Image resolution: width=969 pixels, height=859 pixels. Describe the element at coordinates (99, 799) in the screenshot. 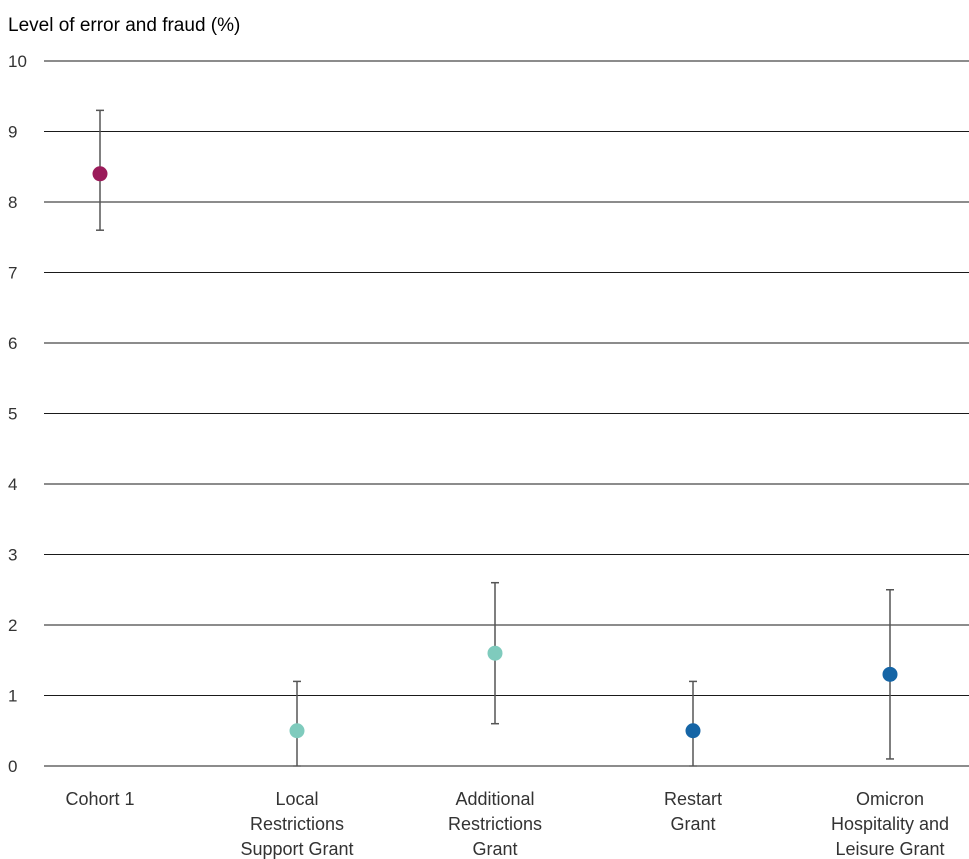

I see `x-category-label: Cohort 1` at that location.